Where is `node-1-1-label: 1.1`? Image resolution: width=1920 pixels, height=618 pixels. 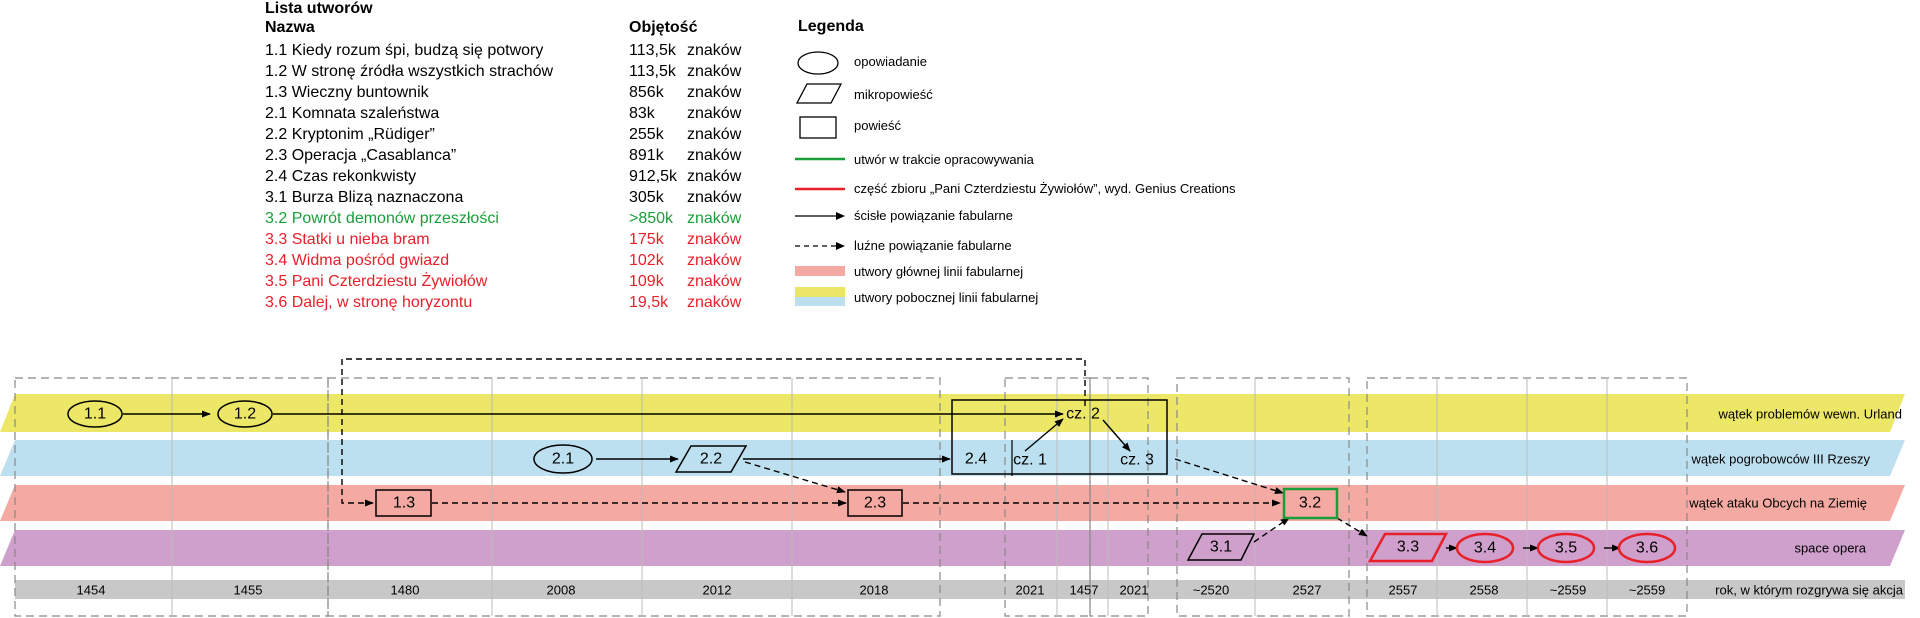 node-1-1-label: 1.1 is located at coordinates (95, 414).